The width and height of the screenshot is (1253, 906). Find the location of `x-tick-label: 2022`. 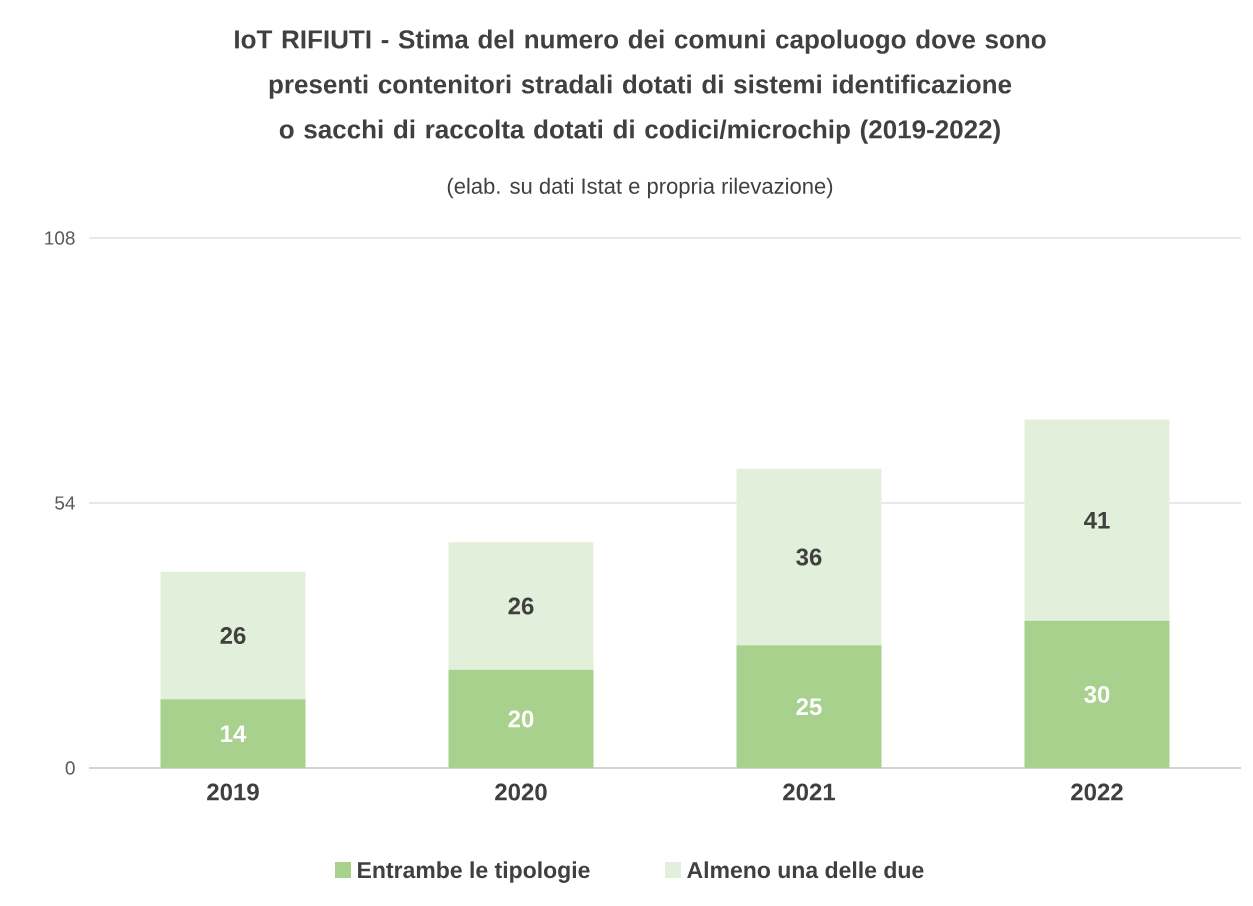

x-tick-label: 2022 is located at coordinates (1097, 792).